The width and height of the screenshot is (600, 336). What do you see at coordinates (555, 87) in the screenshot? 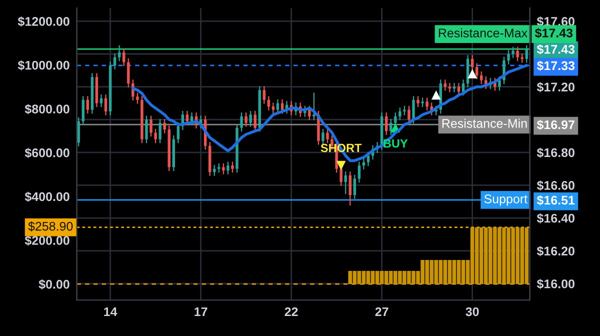
I see `y2-tick-label: $17.20` at bounding box center [555, 87].